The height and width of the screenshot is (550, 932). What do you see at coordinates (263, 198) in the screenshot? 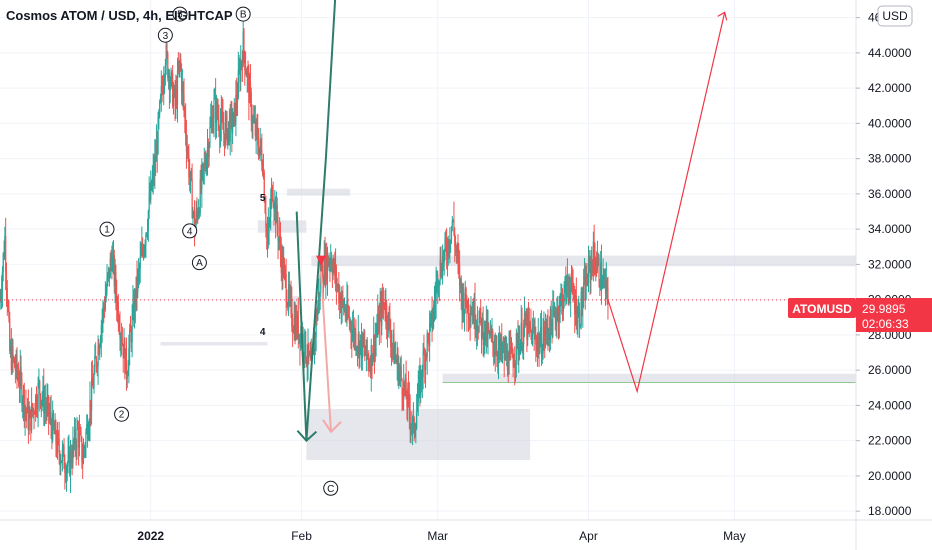
I see `small-wave-label: 5` at bounding box center [263, 198].